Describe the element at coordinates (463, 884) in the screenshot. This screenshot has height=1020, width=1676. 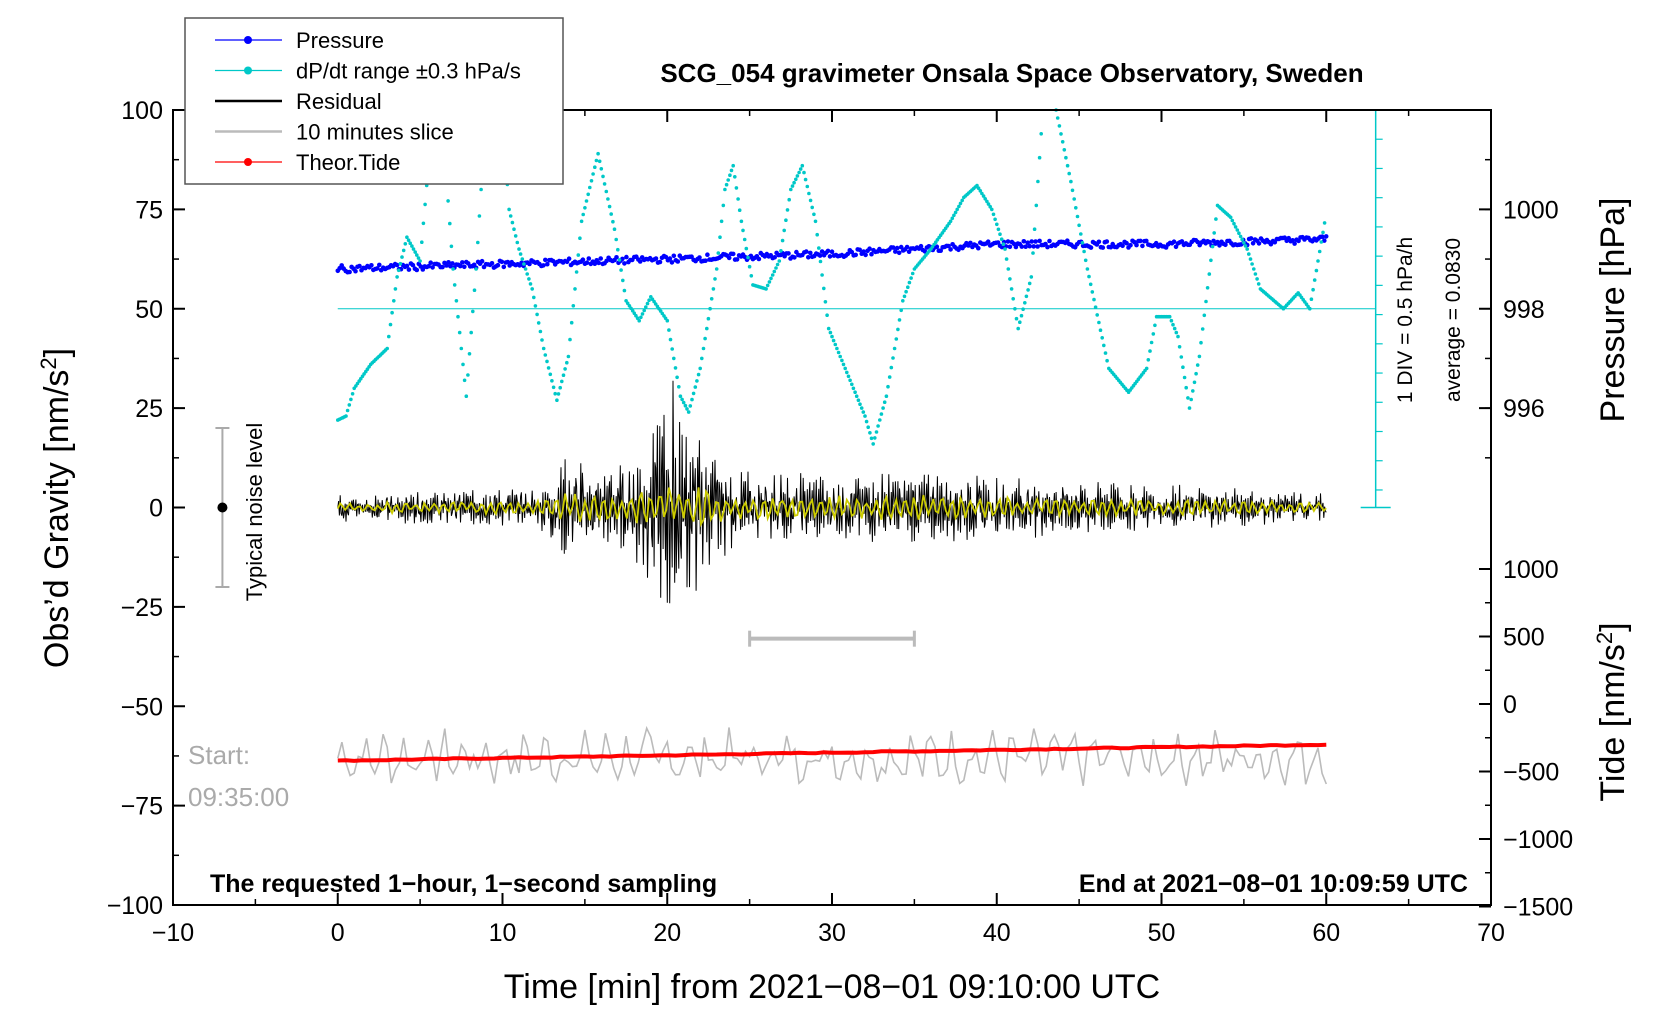
I see `footer-left: The requested 1−hour, 1−second sampling` at that location.